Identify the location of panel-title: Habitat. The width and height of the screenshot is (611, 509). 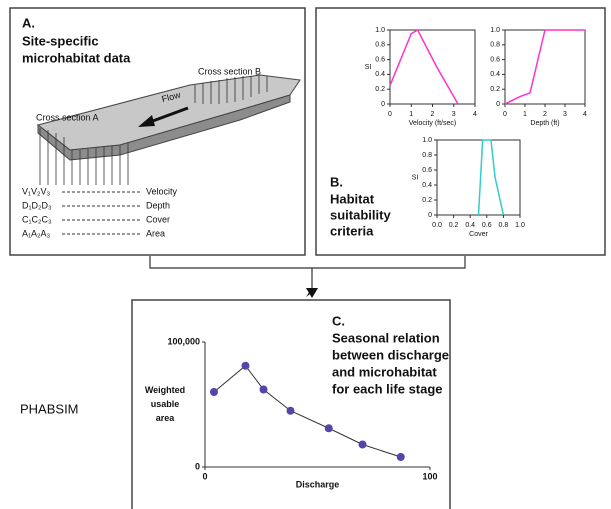
(352, 198).